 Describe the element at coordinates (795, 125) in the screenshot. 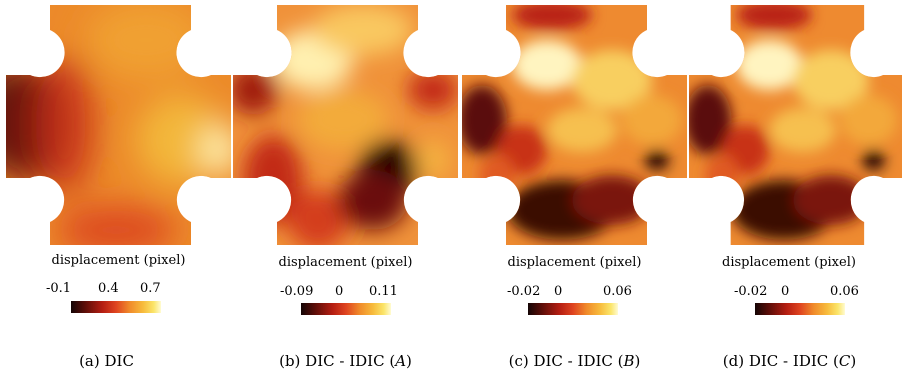

I see `displacement-map-dic-idic-c` at that location.